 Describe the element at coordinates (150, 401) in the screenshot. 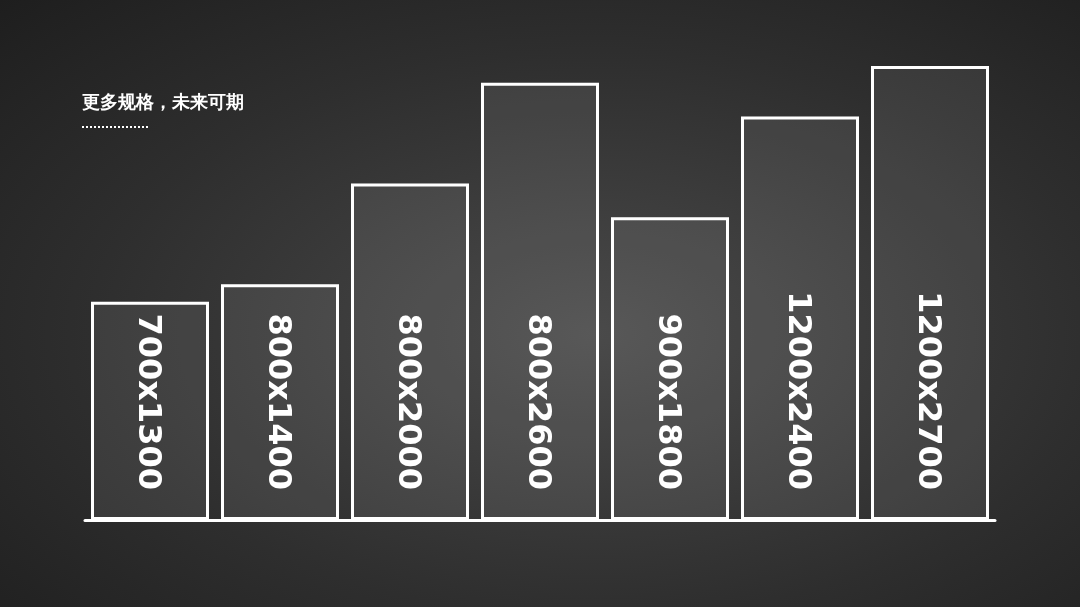

I see `x-tick-label: 700x1300` at that location.